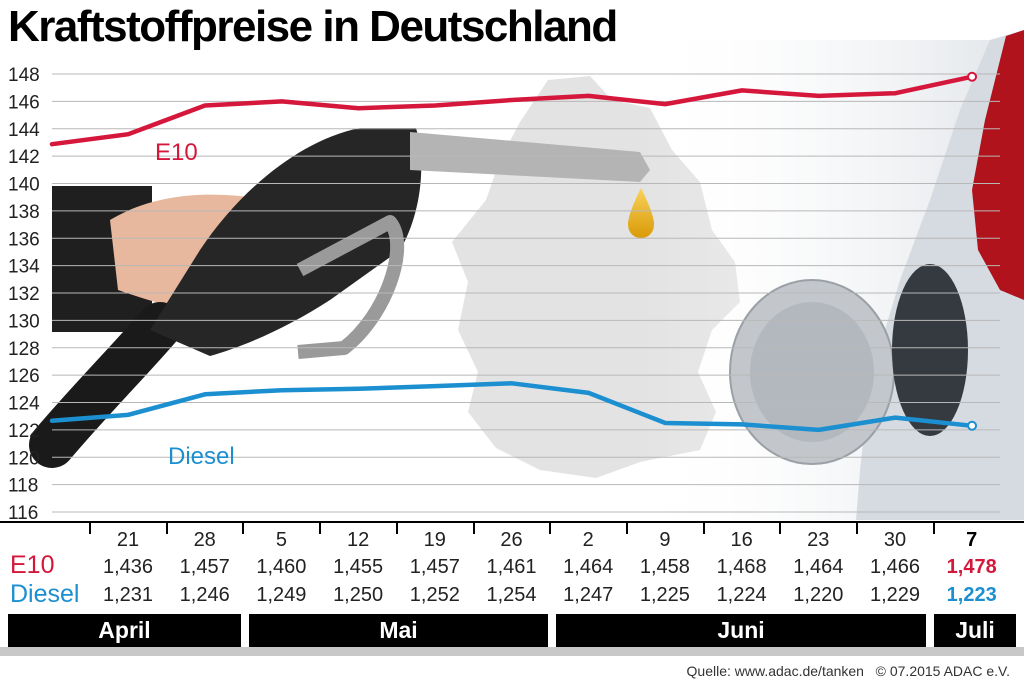 This screenshot has width=1024, height=687. What do you see at coordinates (972, 76) in the screenshot?
I see `series-endpoint-e10` at bounding box center [972, 76].